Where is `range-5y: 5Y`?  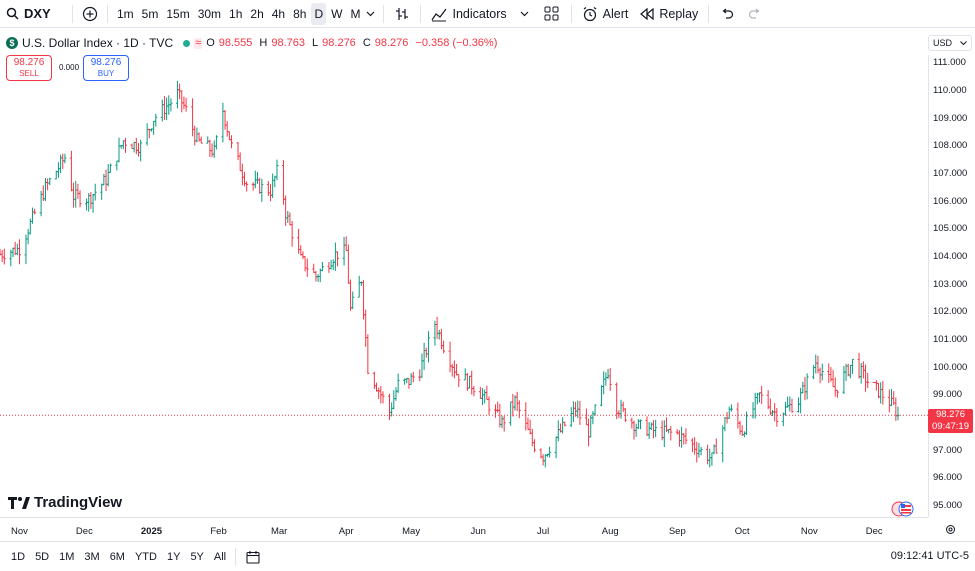
range-5y: 5Y is located at coordinates (197, 556).